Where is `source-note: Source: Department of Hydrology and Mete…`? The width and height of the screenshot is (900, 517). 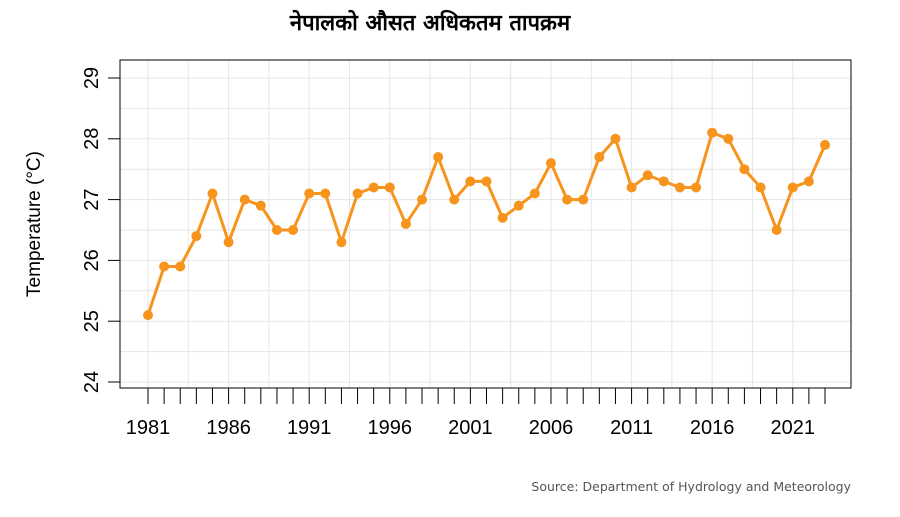
source-note: Source: Department of Hydrology and Mete… is located at coordinates (691, 486).